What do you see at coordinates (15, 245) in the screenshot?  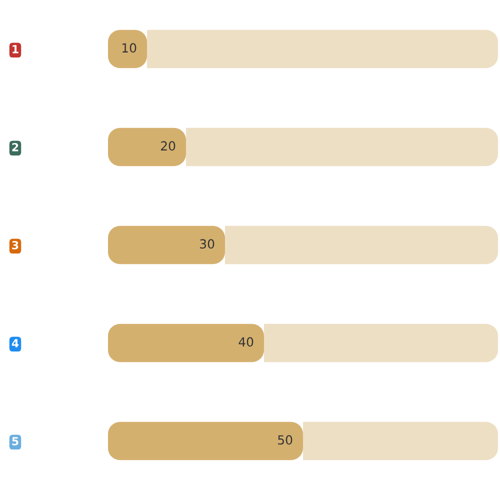 I see `y-tick-label: 3` at bounding box center [15, 245].